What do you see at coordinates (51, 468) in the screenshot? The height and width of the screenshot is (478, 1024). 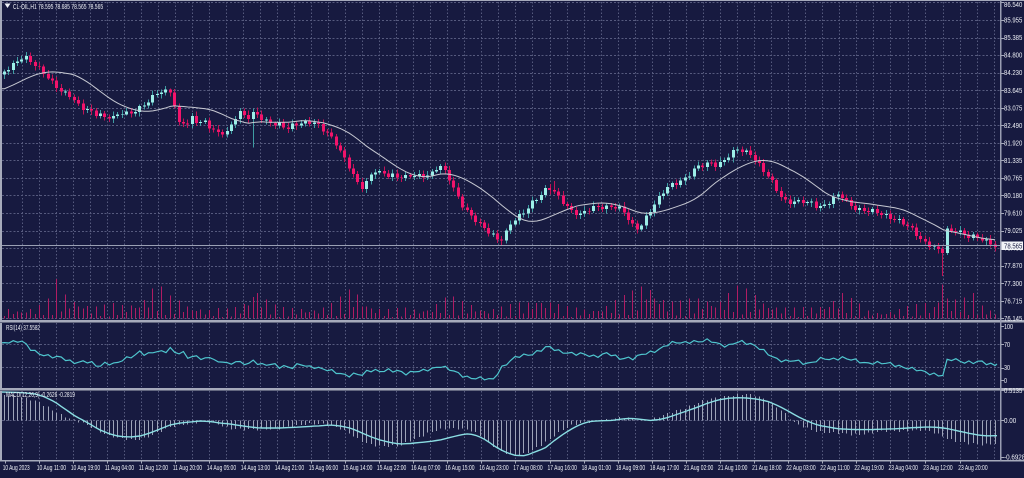 I see `svg-text: 10 Aug 11:00` at bounding box center [51, 468].